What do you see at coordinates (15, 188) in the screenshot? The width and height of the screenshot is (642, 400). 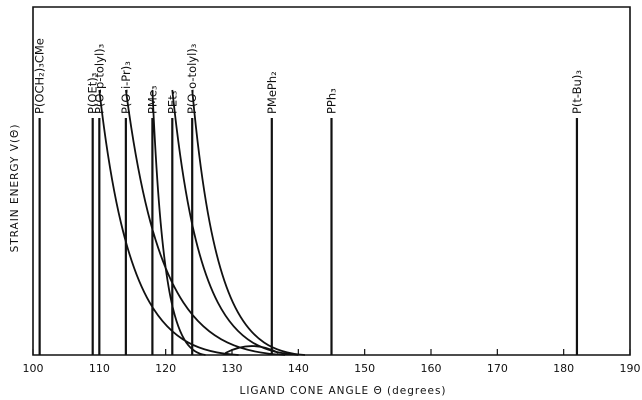 I see `y-axis-label: STRAIN ENERGY V(Θ)` at bounding box center [15, 188].